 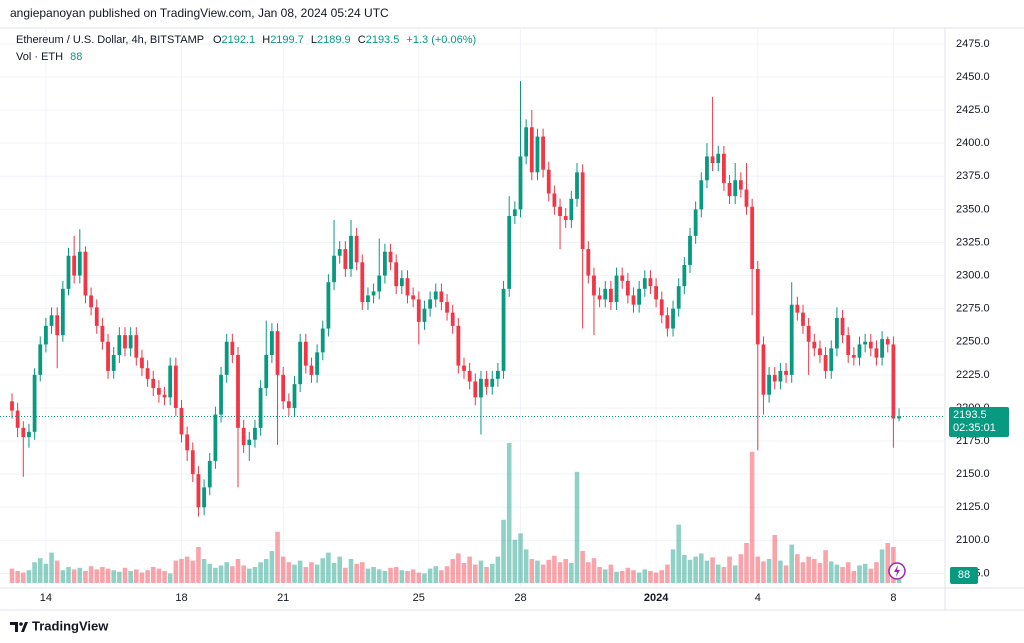 What do you see at coordinates (897, 571) in the screenshot?
I see `lightning-icon` at bounding box center [897, 571].